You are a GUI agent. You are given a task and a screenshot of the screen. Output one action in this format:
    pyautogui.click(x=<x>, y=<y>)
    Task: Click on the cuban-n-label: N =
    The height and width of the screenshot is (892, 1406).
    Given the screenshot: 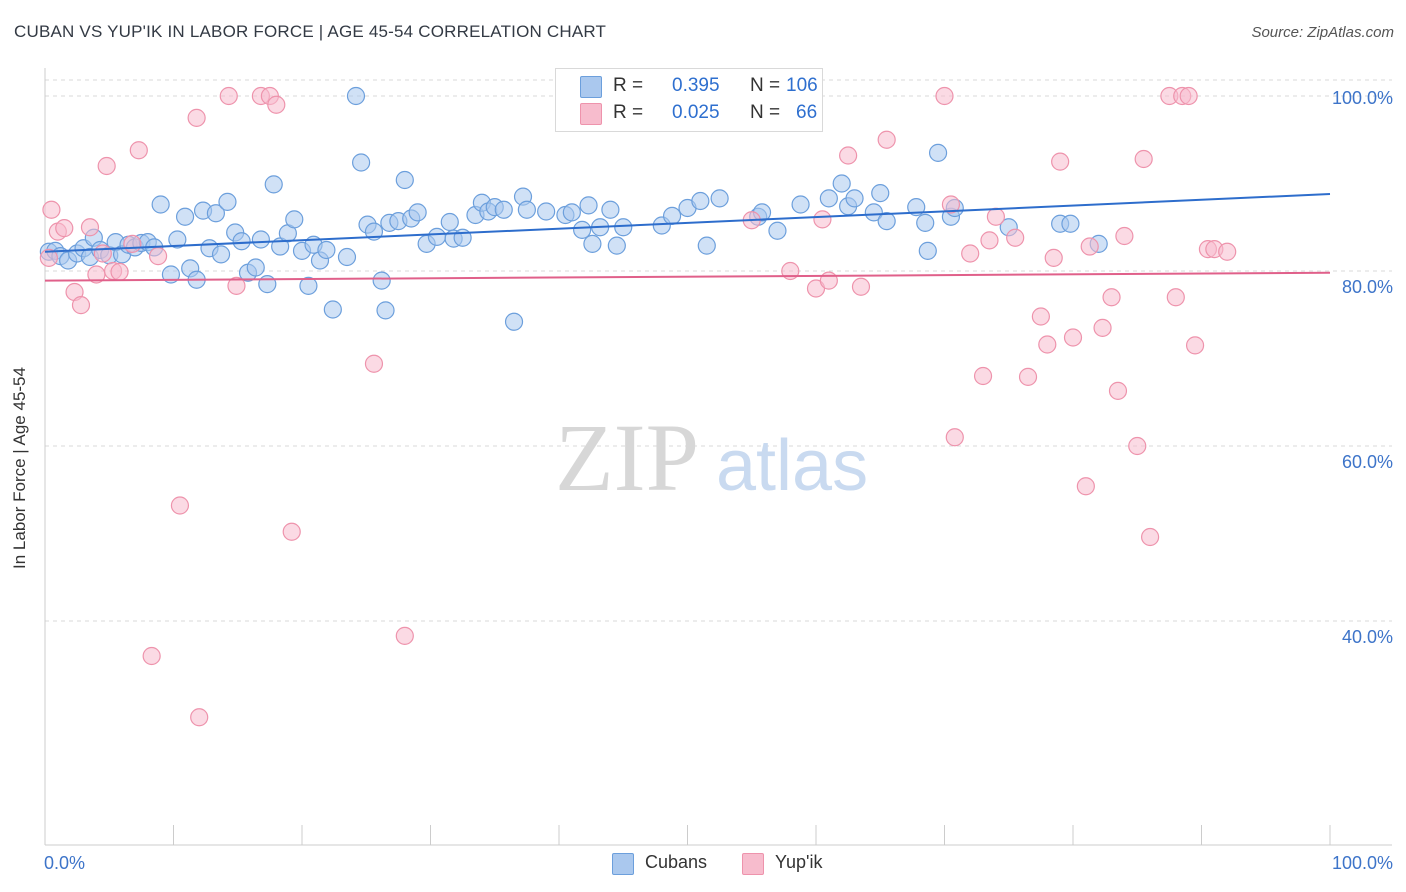 What is the action you would take?
    pyautogui.click(x=765, y=85)
    